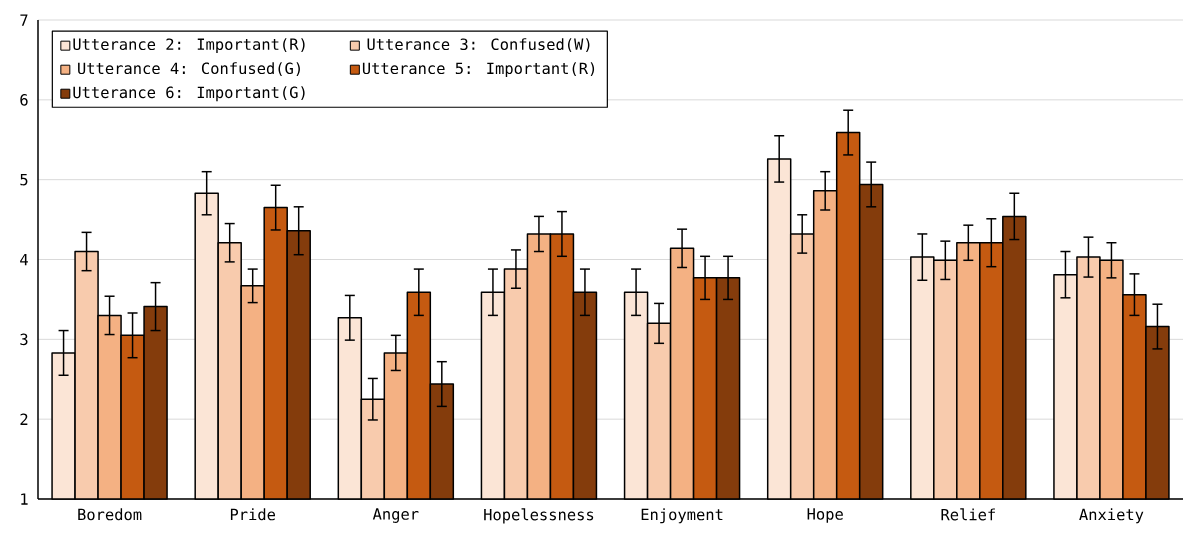  What do you see at coordinates (539, 516) in the screenshot?
I see `x-tick-label: Hopelessness` at bounding box center [539, 516].